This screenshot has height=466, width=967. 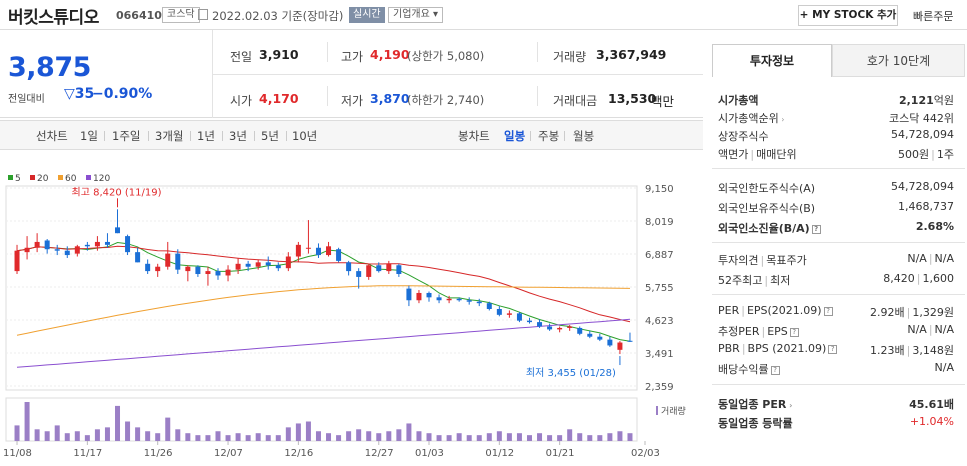 What do you see at coordinates (446, 100) in the screenshot?
I see `lower-limit: (하한가 2,740)` at bounding box center [446, 100].